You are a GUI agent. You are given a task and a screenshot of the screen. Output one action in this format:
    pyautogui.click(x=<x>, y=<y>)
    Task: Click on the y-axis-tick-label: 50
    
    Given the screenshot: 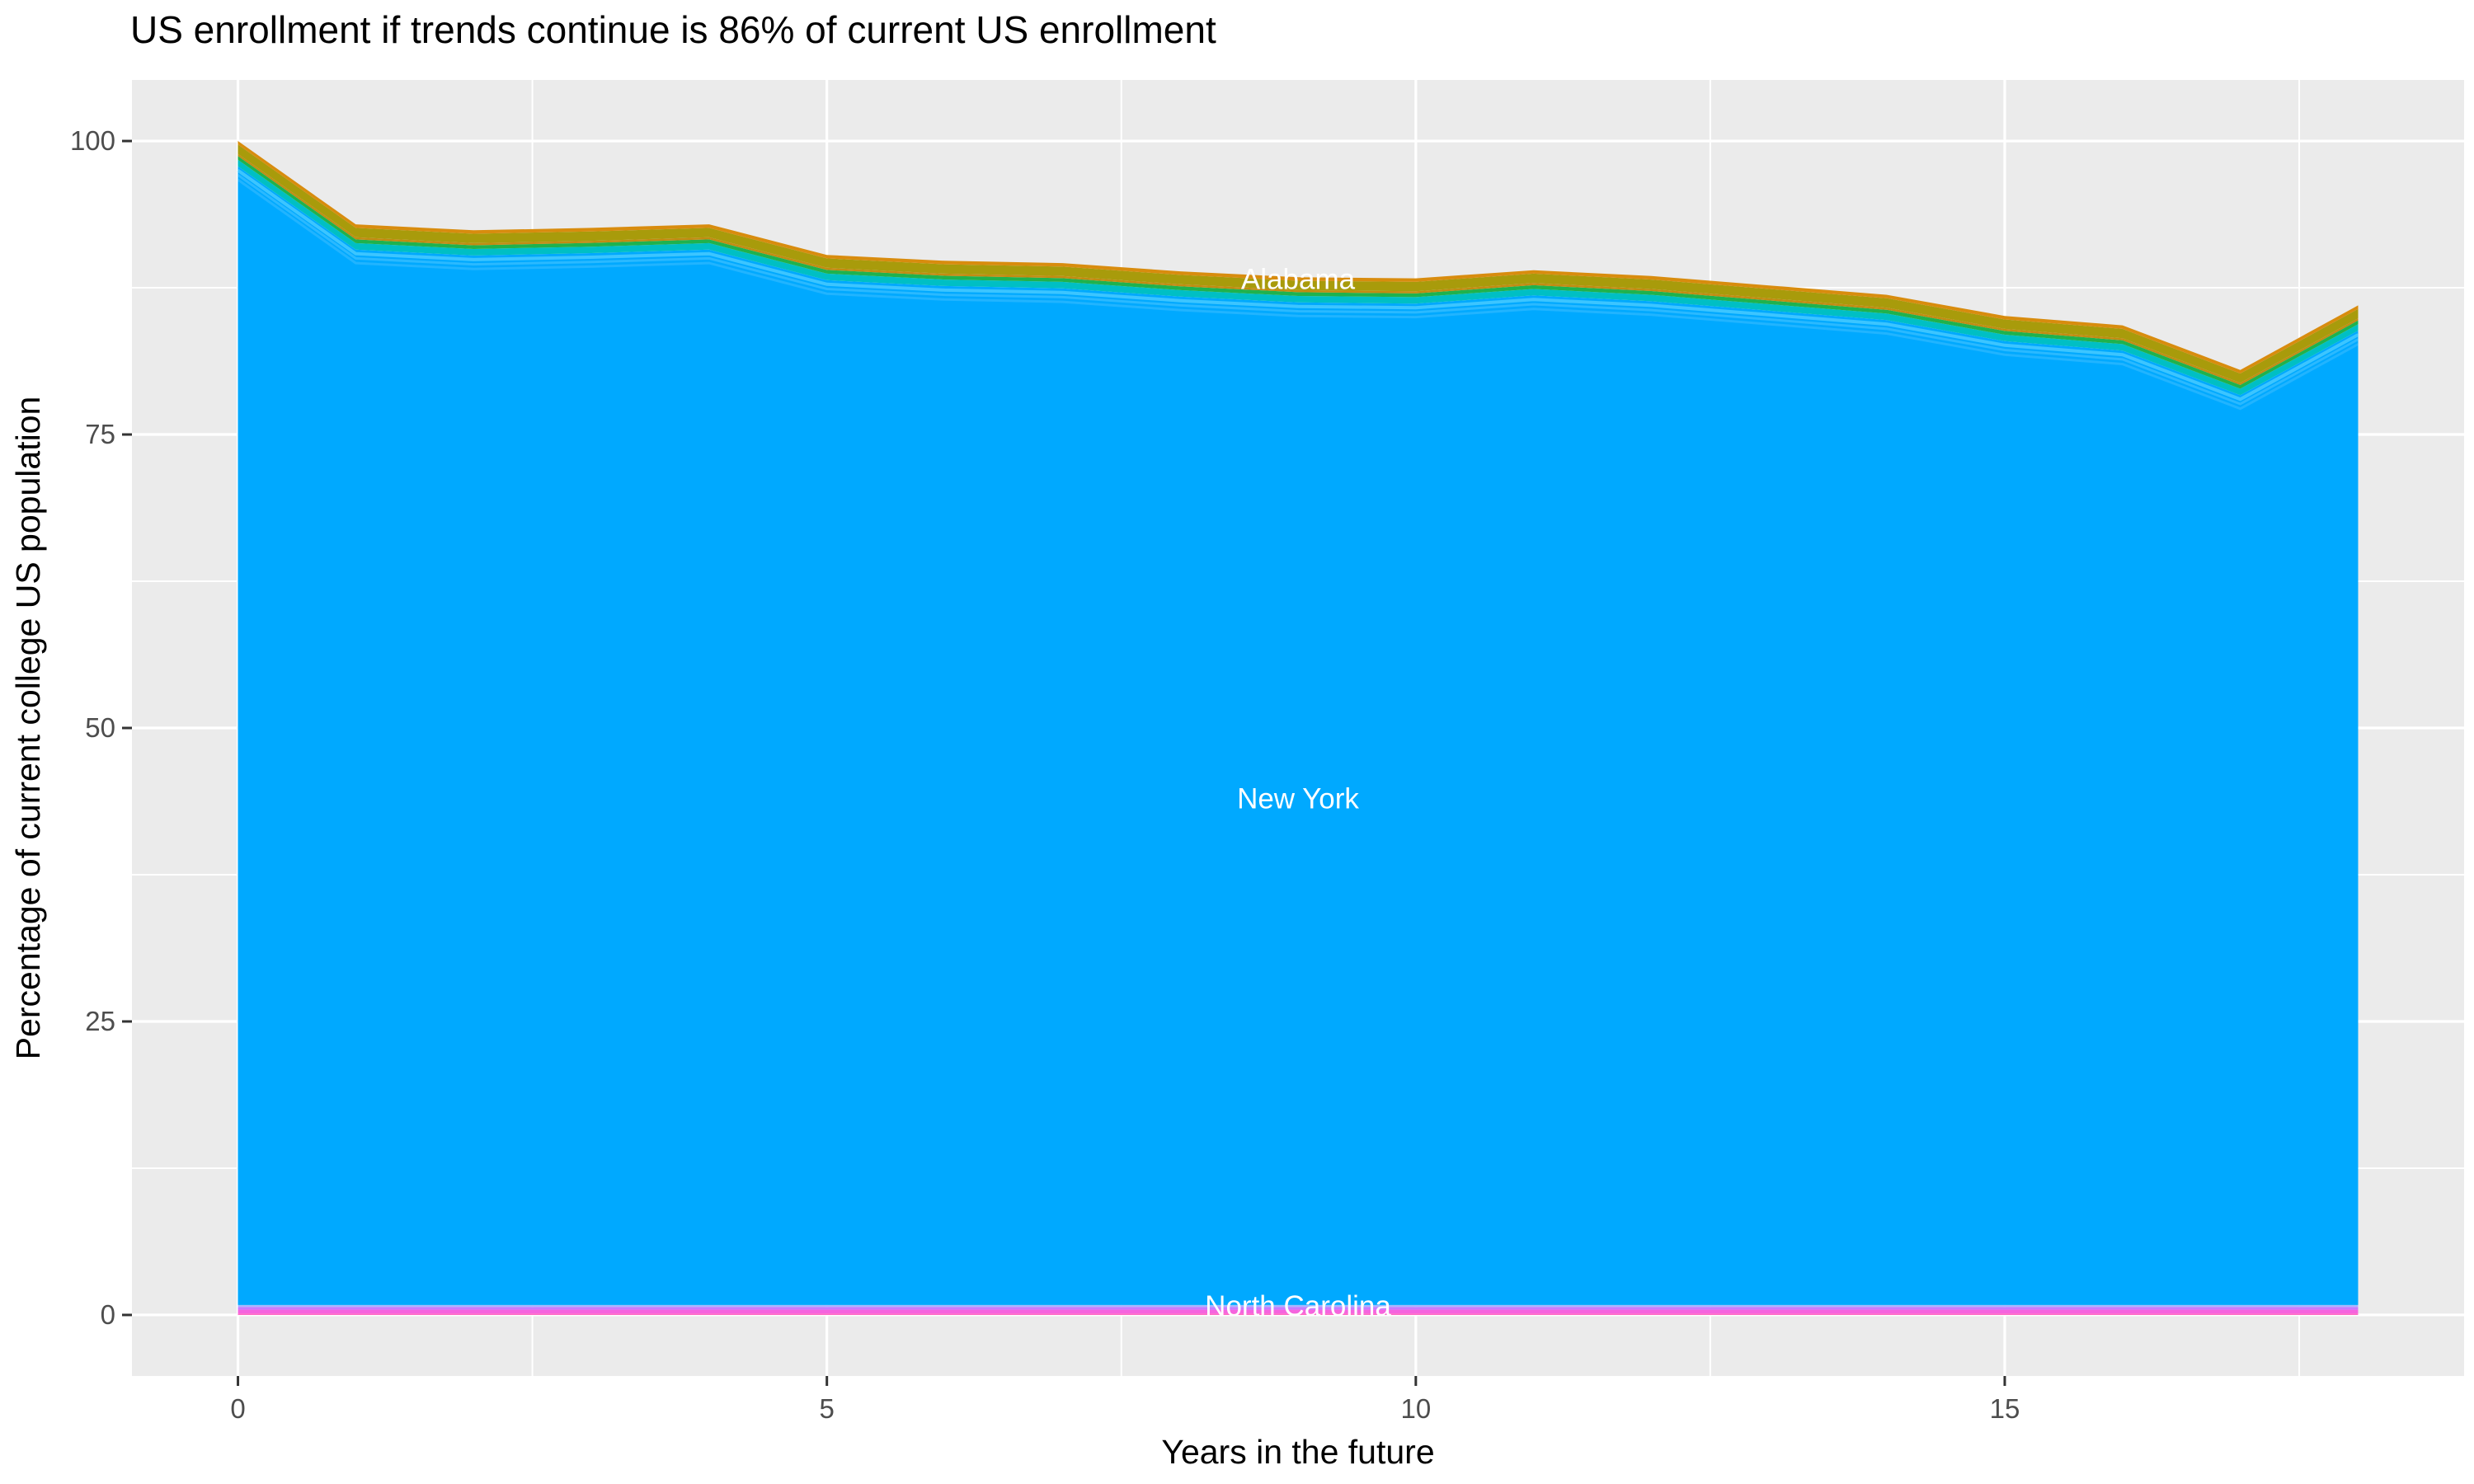 What is the action you would take?
    pyautogui.click(x=100, y=727)
    